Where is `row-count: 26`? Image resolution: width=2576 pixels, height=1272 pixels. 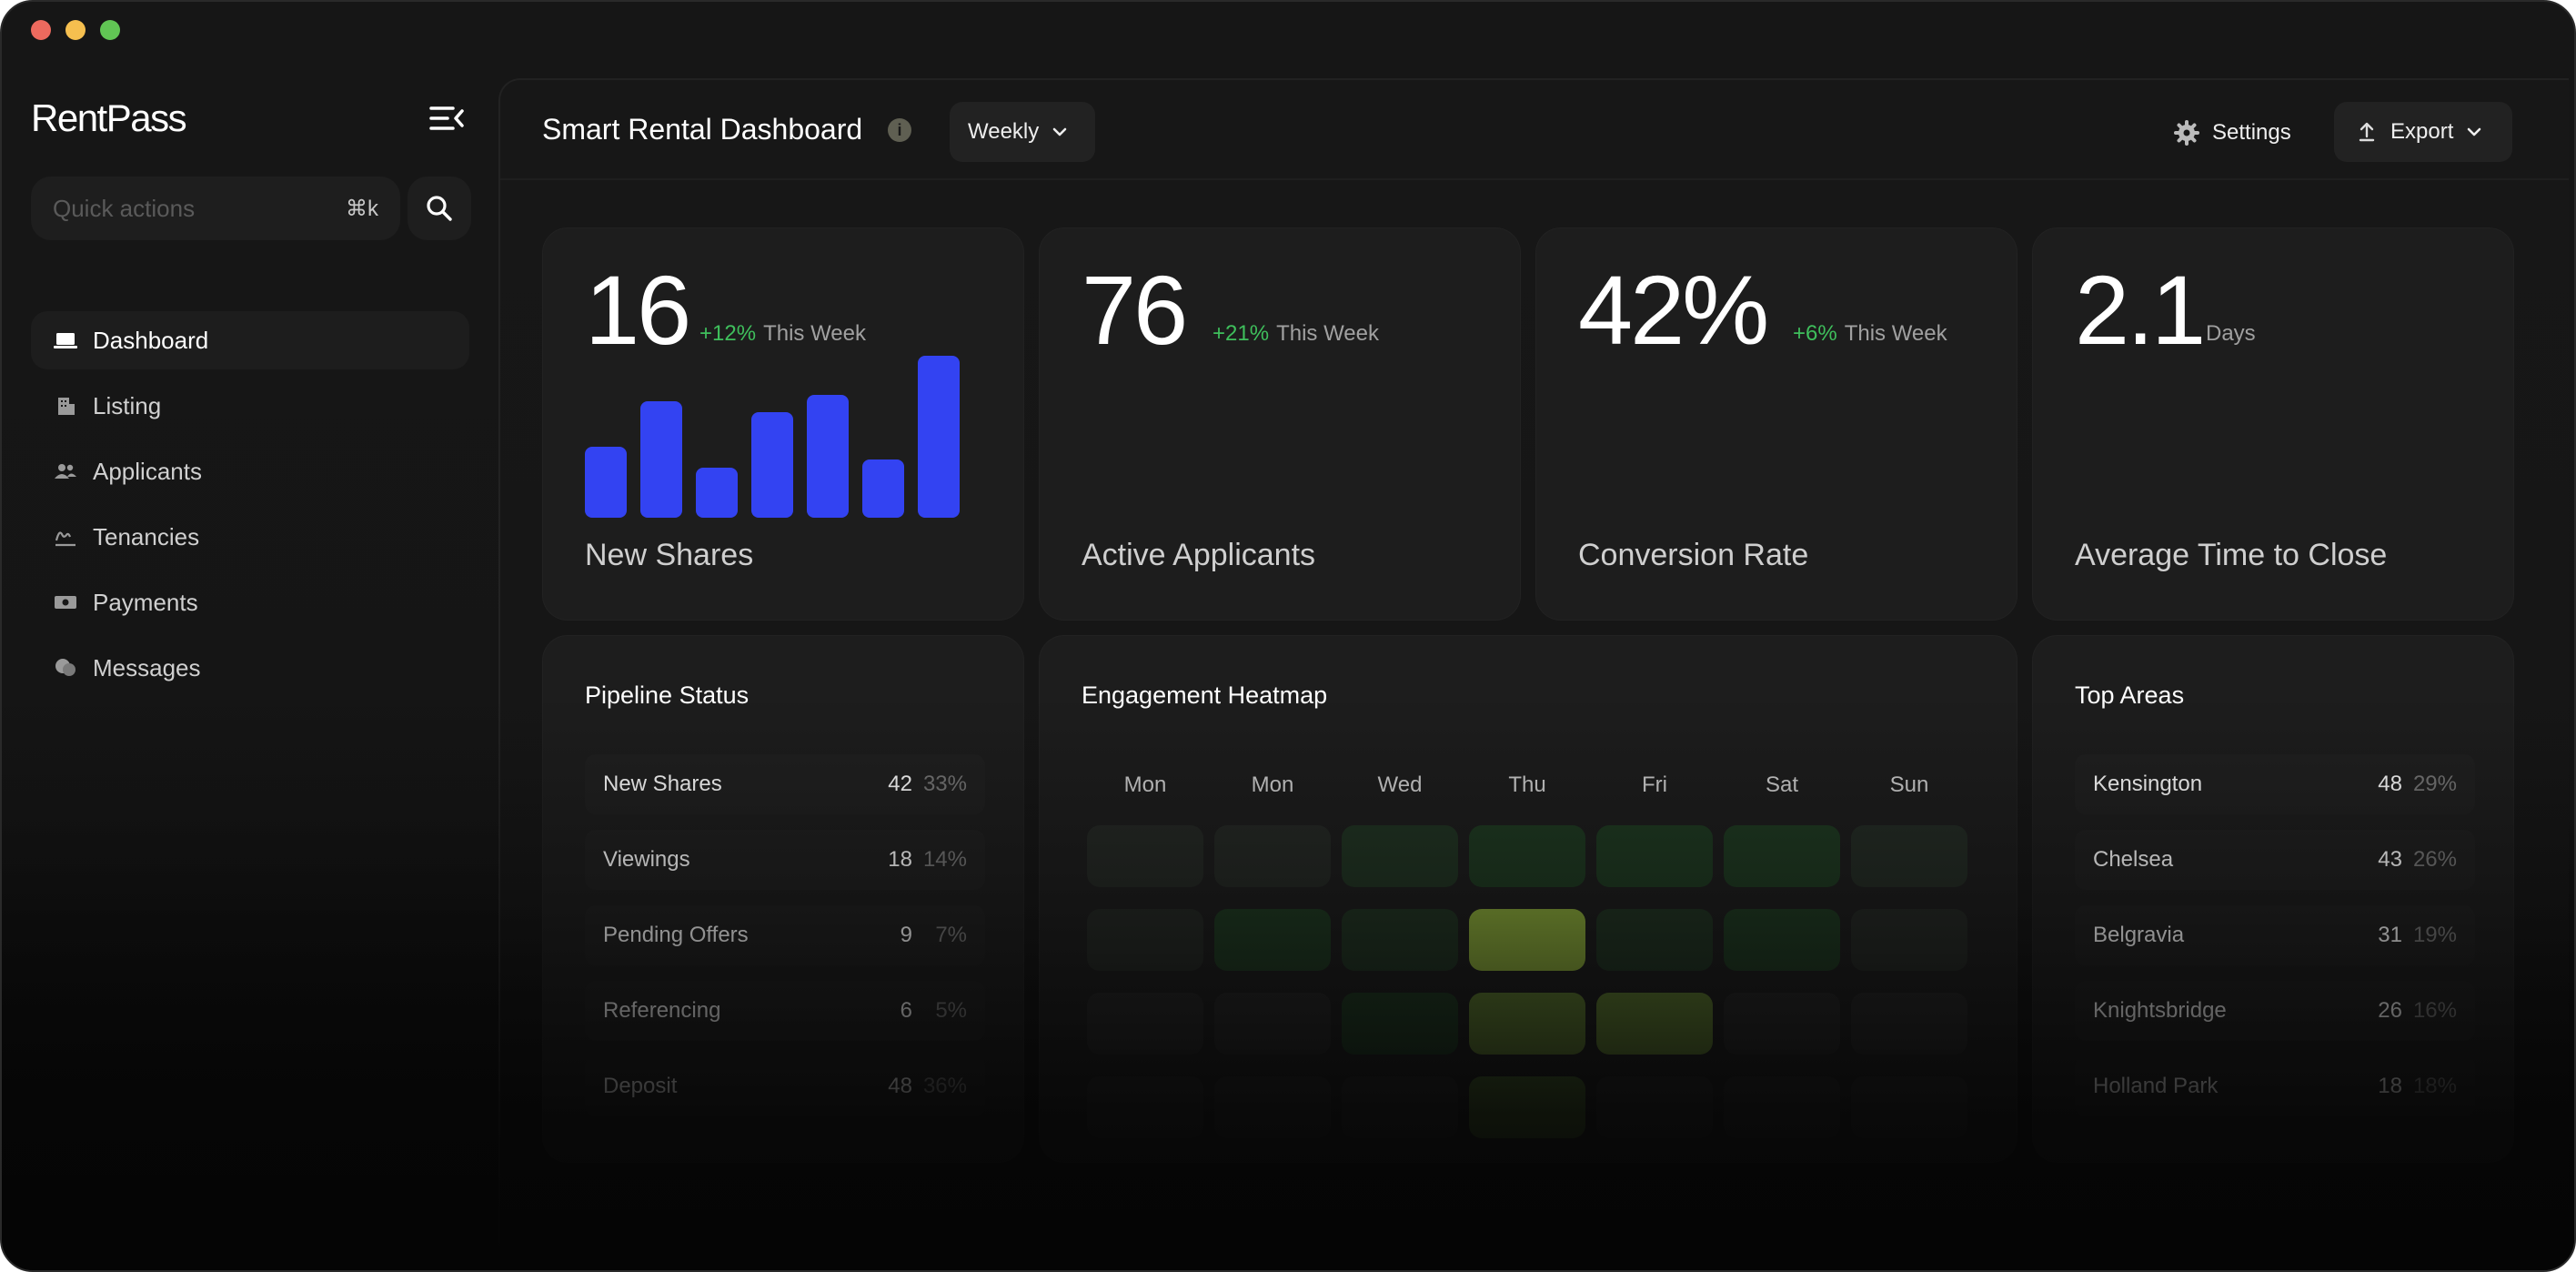 row-count: 26 is located at coordinates (2390, 1010).